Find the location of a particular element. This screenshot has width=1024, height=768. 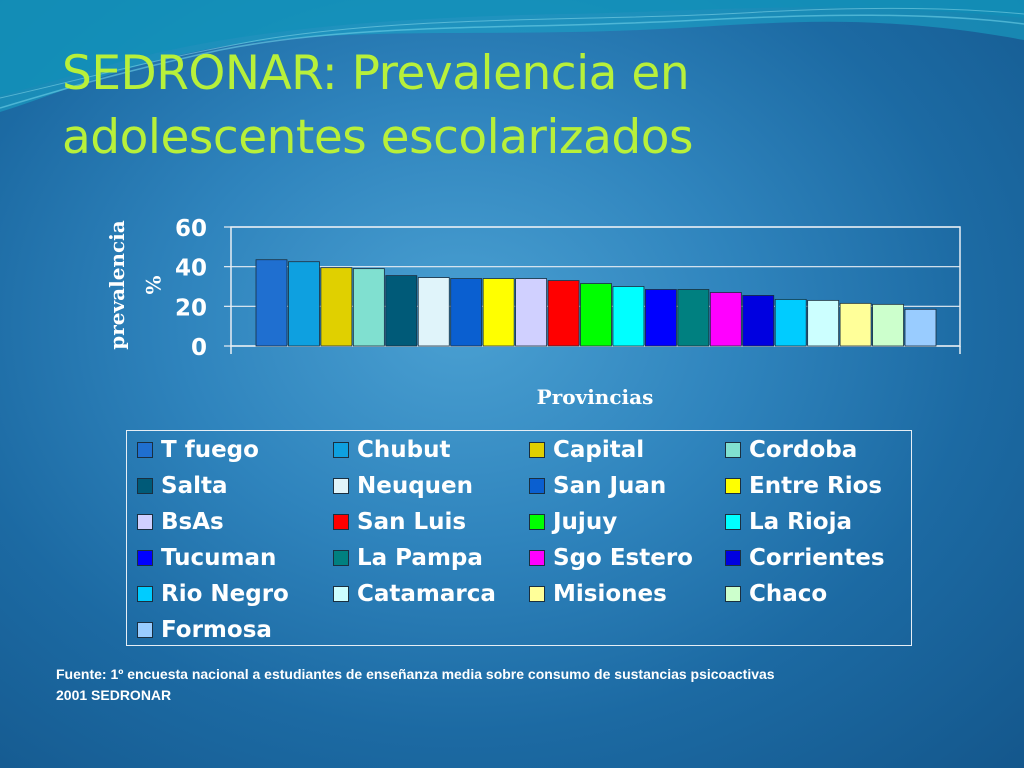

slide-title-line-2: adolescentes escolarizados is located at coordinates (377, 137).